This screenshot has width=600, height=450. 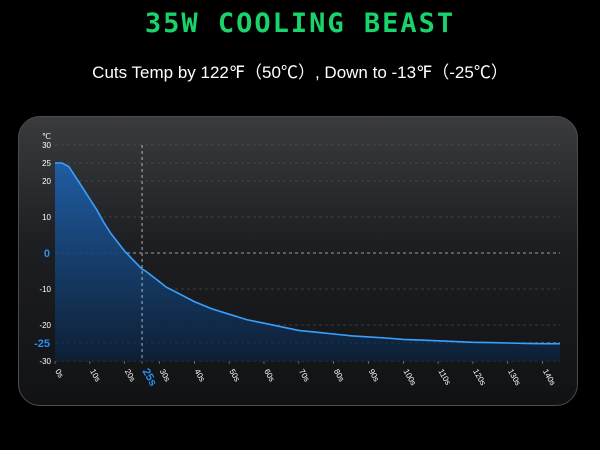 What do you see at coordinates (374, 376) in the screenshot?
I see `x-tick-label: 90s` at bounding box center [374, 376].